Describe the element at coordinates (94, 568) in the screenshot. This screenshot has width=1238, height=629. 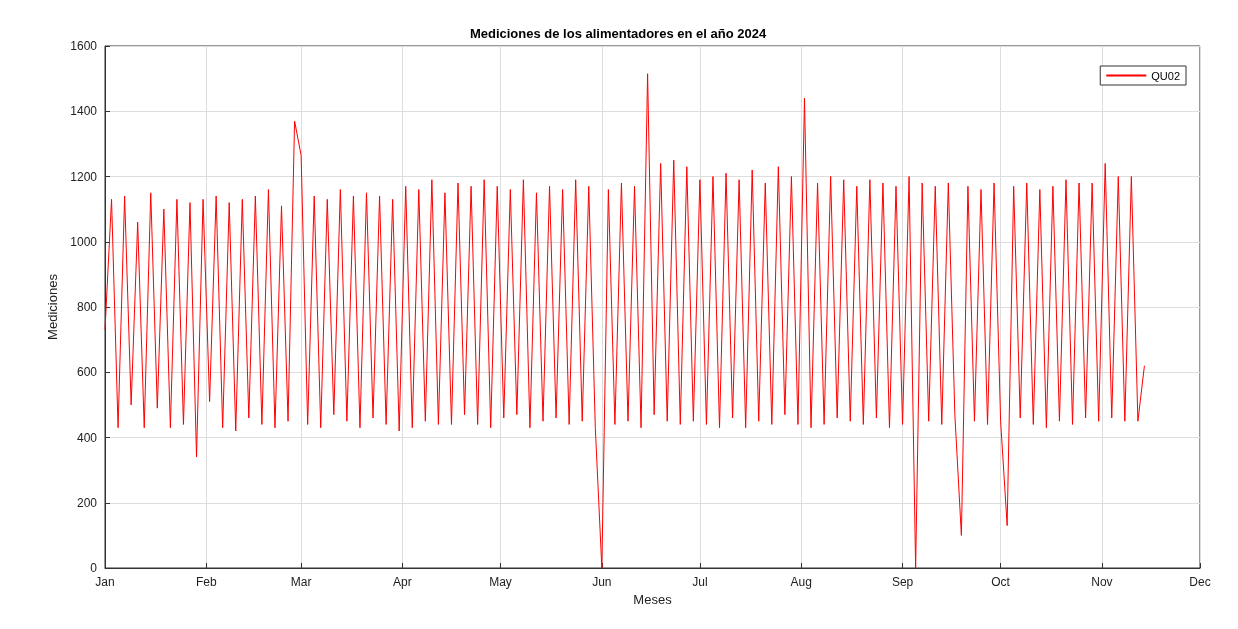
I see `y-tick-label: 0` at that location.